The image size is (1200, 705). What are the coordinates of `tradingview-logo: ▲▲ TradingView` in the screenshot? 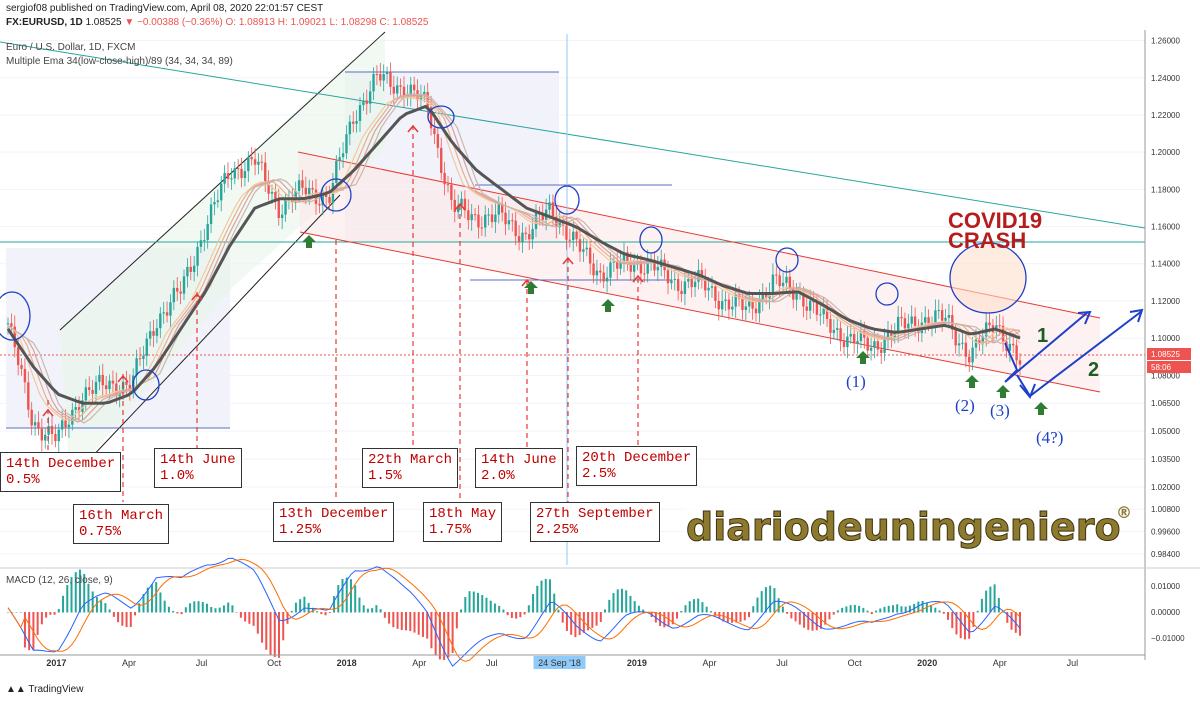 It's located at (44, 689).